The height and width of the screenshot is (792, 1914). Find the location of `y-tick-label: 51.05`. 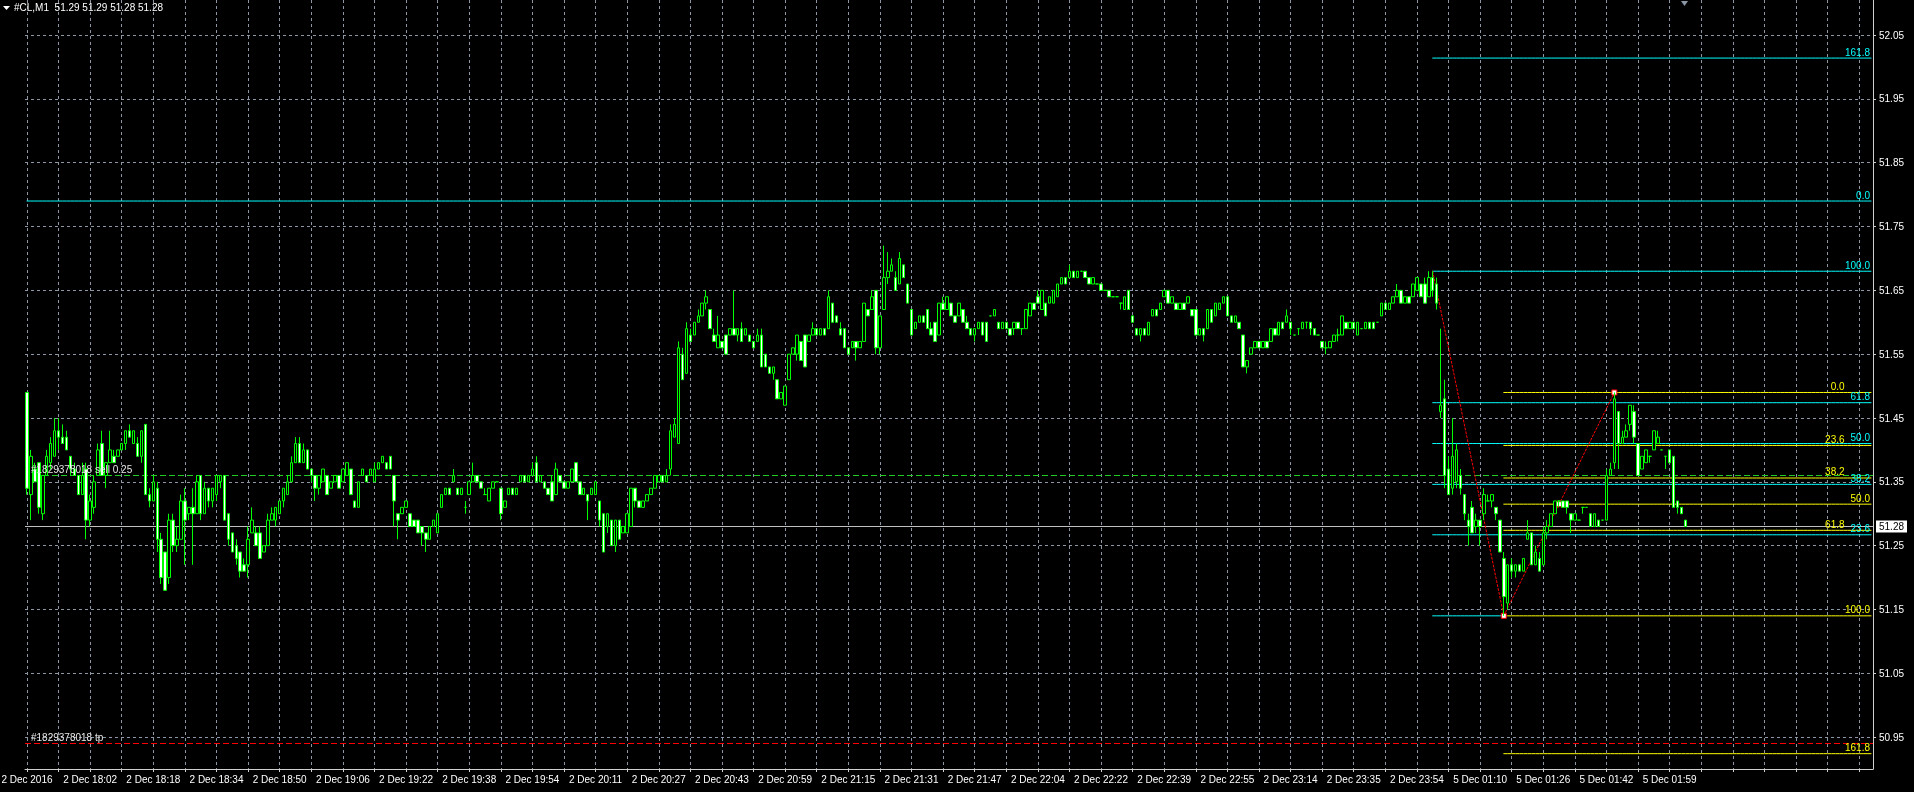

y-tick-label: 51.05 is located at coordinates (1892, 673).